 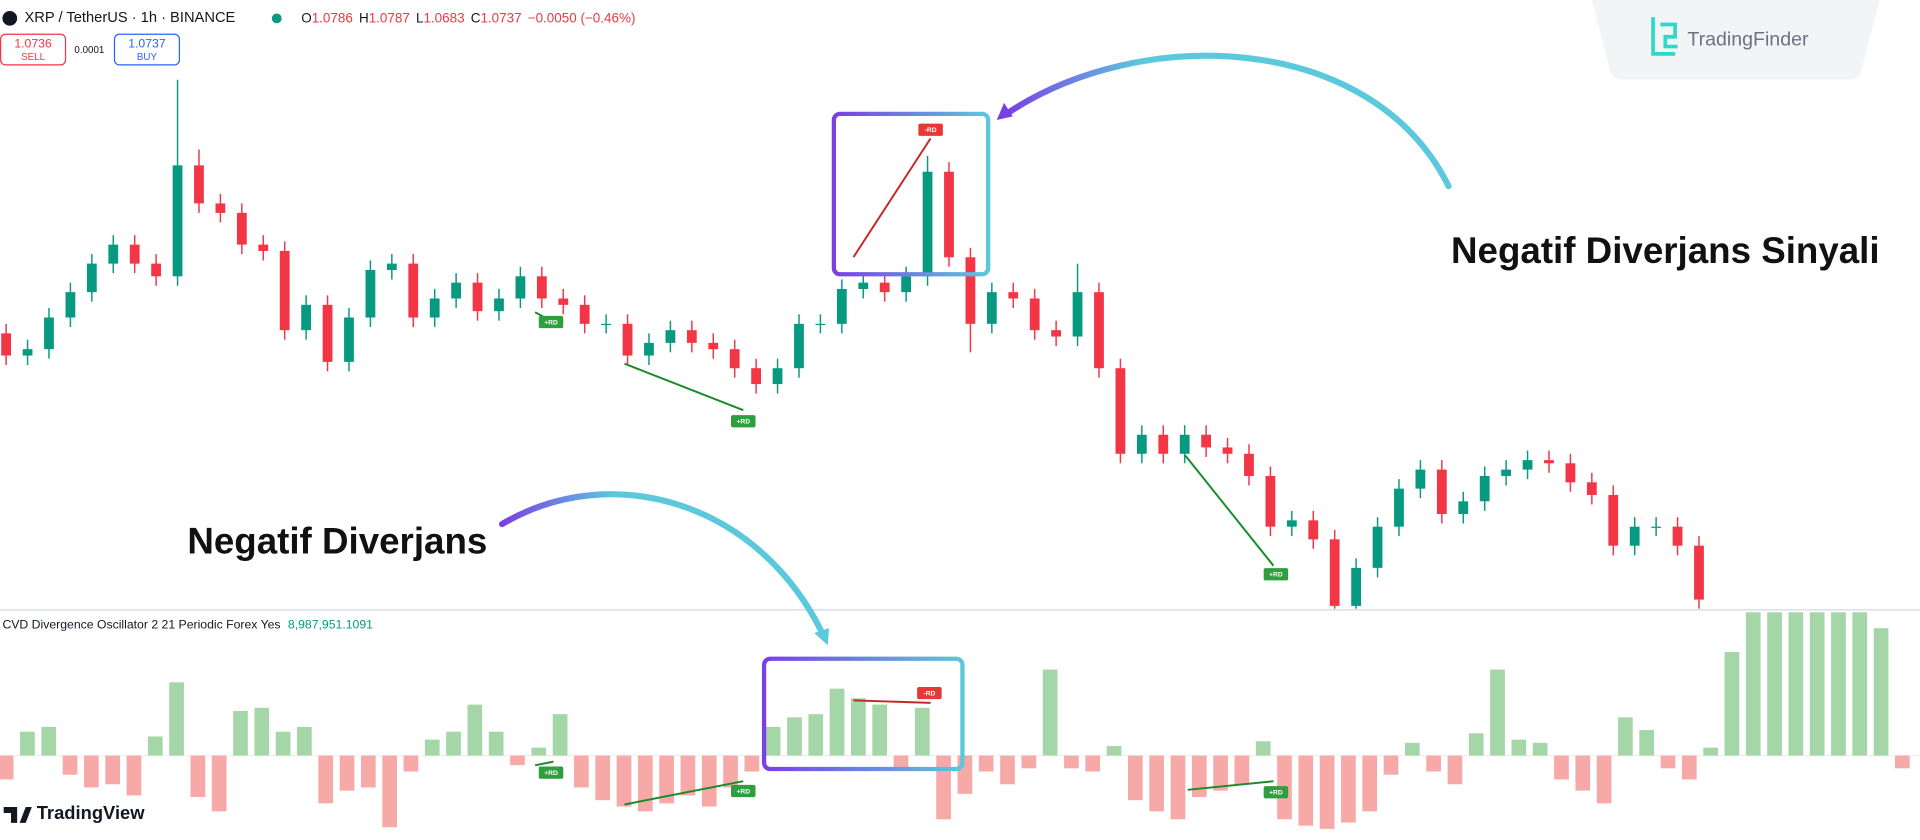 What do you see at coordinates (147, 43) in the screenshot?
I see `buy-price: 1.0737` at bounding box center [147, 43].